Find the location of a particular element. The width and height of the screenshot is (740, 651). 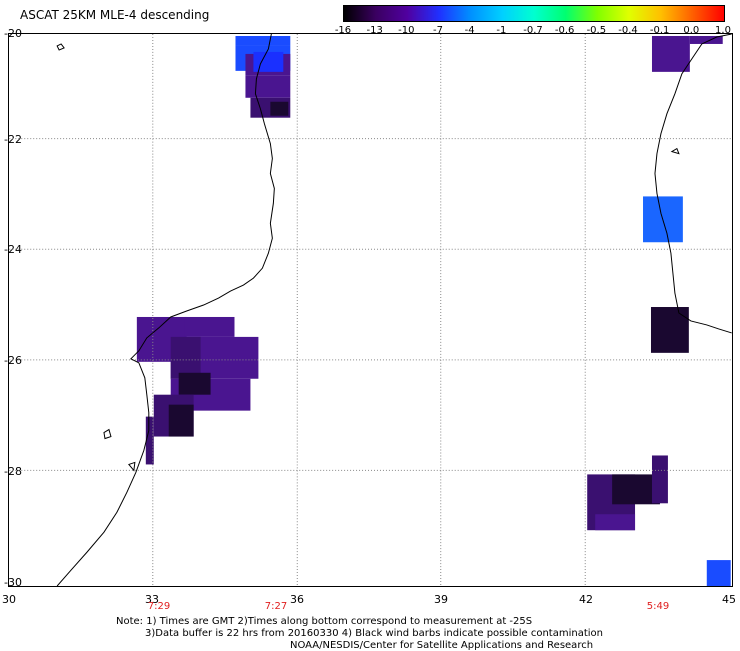

color-scale-tick-label: -0.5 is located at coordinates (596, 30).